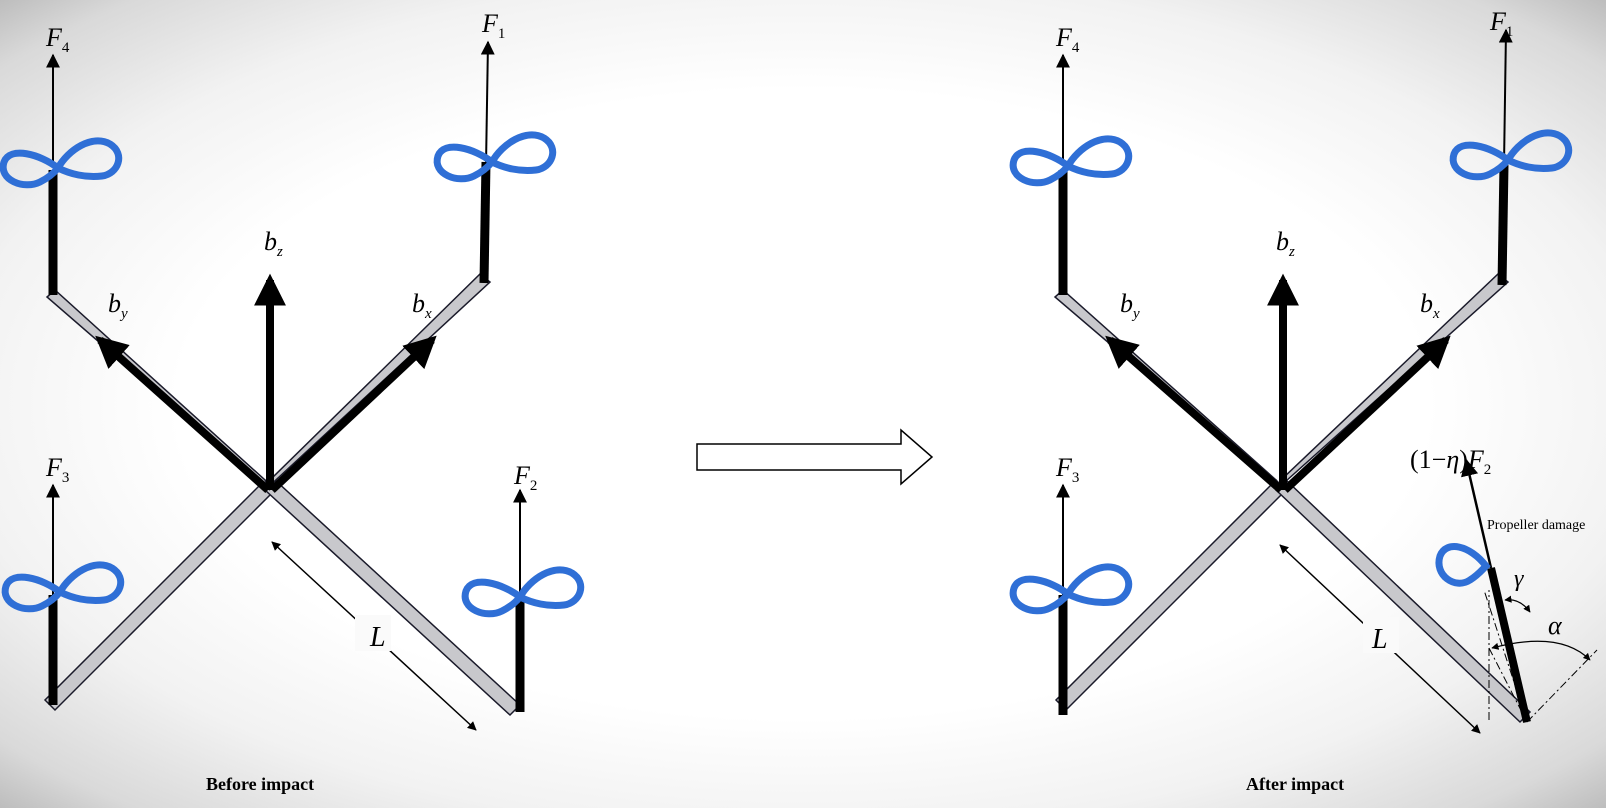  I want to click on label-f4-after: F4, so click(1067, 39).